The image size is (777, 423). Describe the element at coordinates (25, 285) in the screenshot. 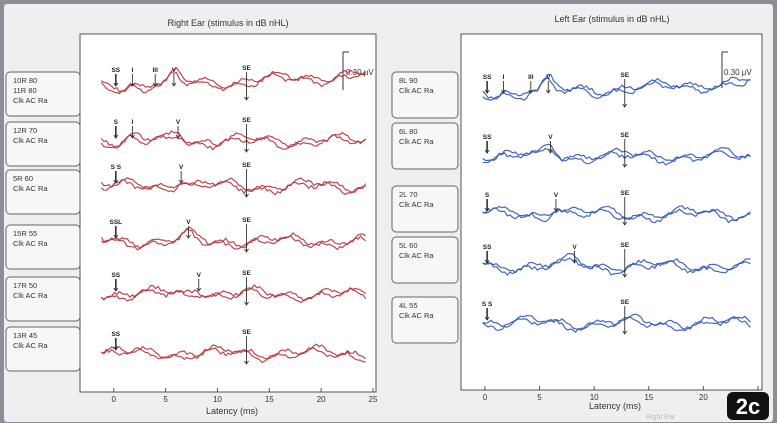

I see `right-trace-label-text: 17R 50` at that location.